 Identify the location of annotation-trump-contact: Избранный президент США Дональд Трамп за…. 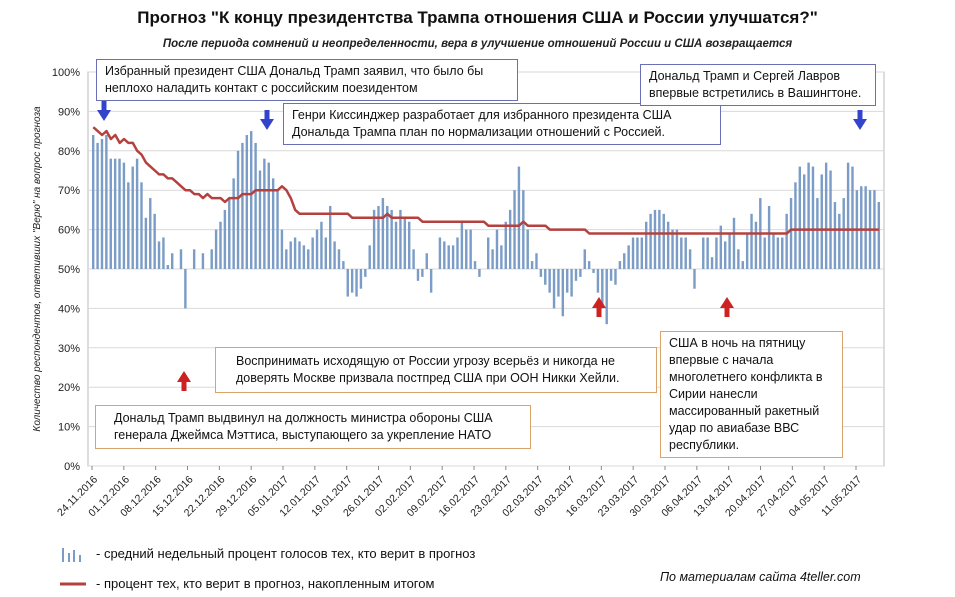
(307, 80).